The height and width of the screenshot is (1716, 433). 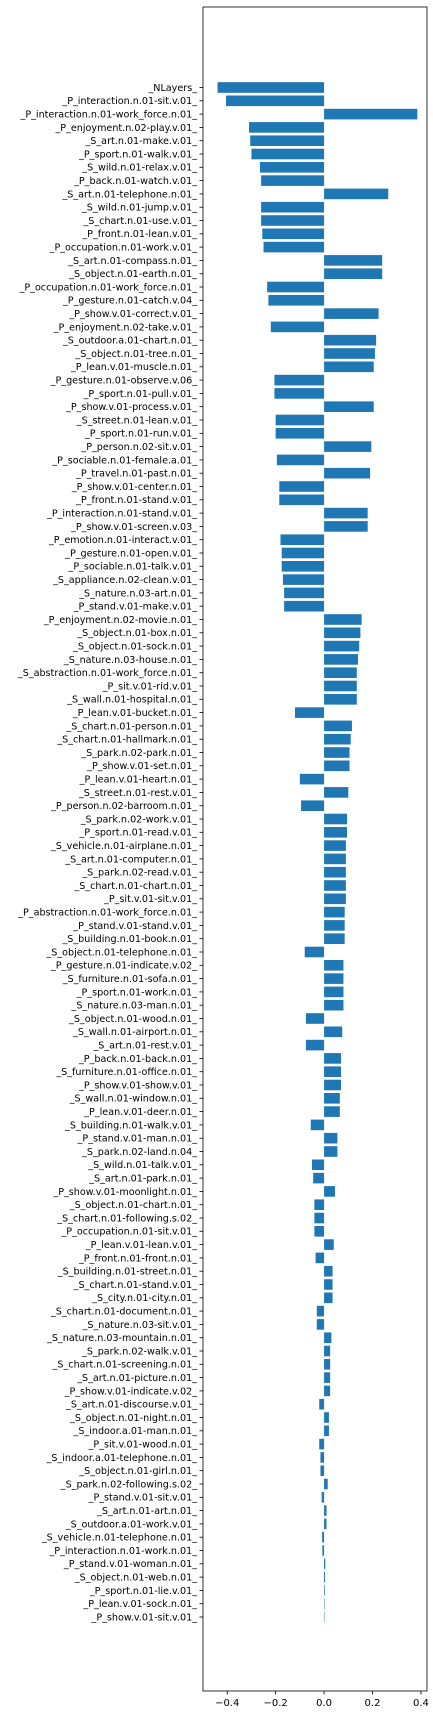 What do you see at coordinates (126, 1072) in the screenshot?
I see `y-tick-label: _S_furniture.n.01-office.n.01_` at bounding box center [126, 1072].